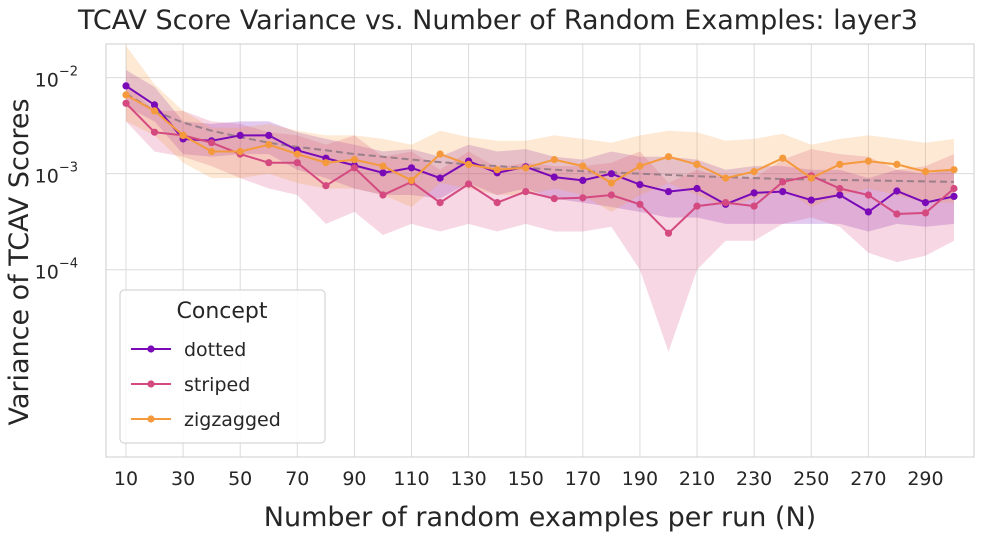 This screenshot has width=996, height=536. I want to click on x-tick-label: 30, so click(183, 479).